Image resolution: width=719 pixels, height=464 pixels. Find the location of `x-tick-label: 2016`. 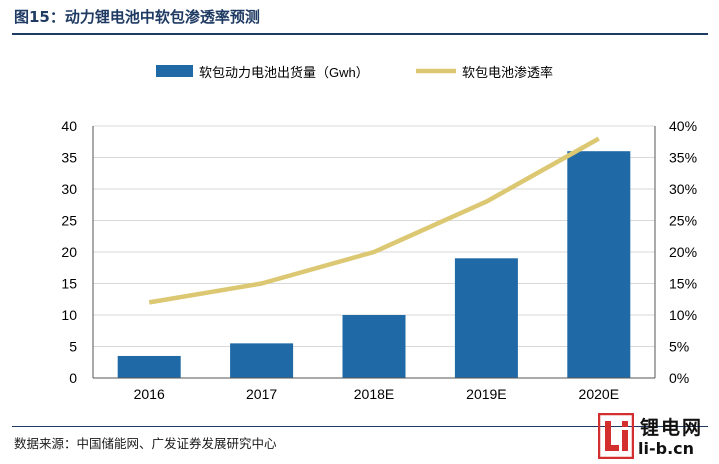

x-tick-label: 2016 is located at coordinates (149, 394).